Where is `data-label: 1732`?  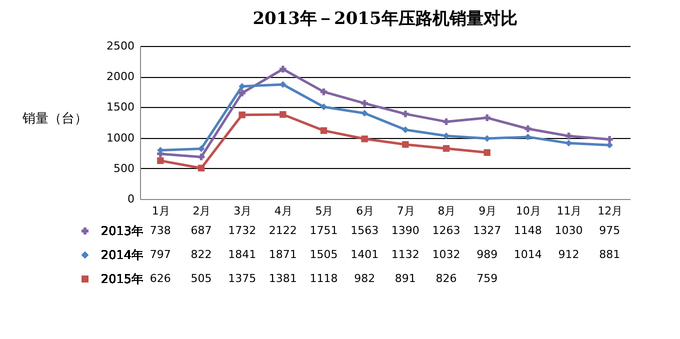 data-label: 1732 is located at coordinates (242, 230).